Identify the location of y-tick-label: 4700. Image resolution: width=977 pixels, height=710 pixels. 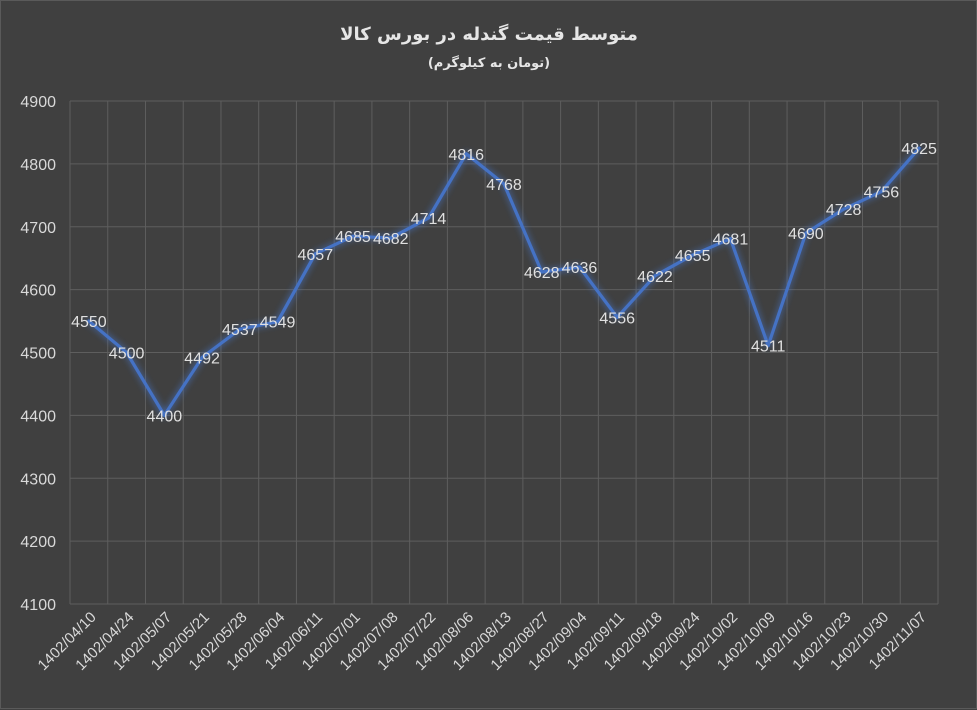
(38, 228).